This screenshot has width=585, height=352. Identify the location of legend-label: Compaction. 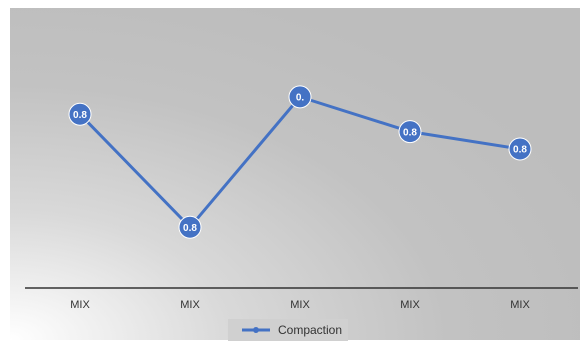
(310, 330).